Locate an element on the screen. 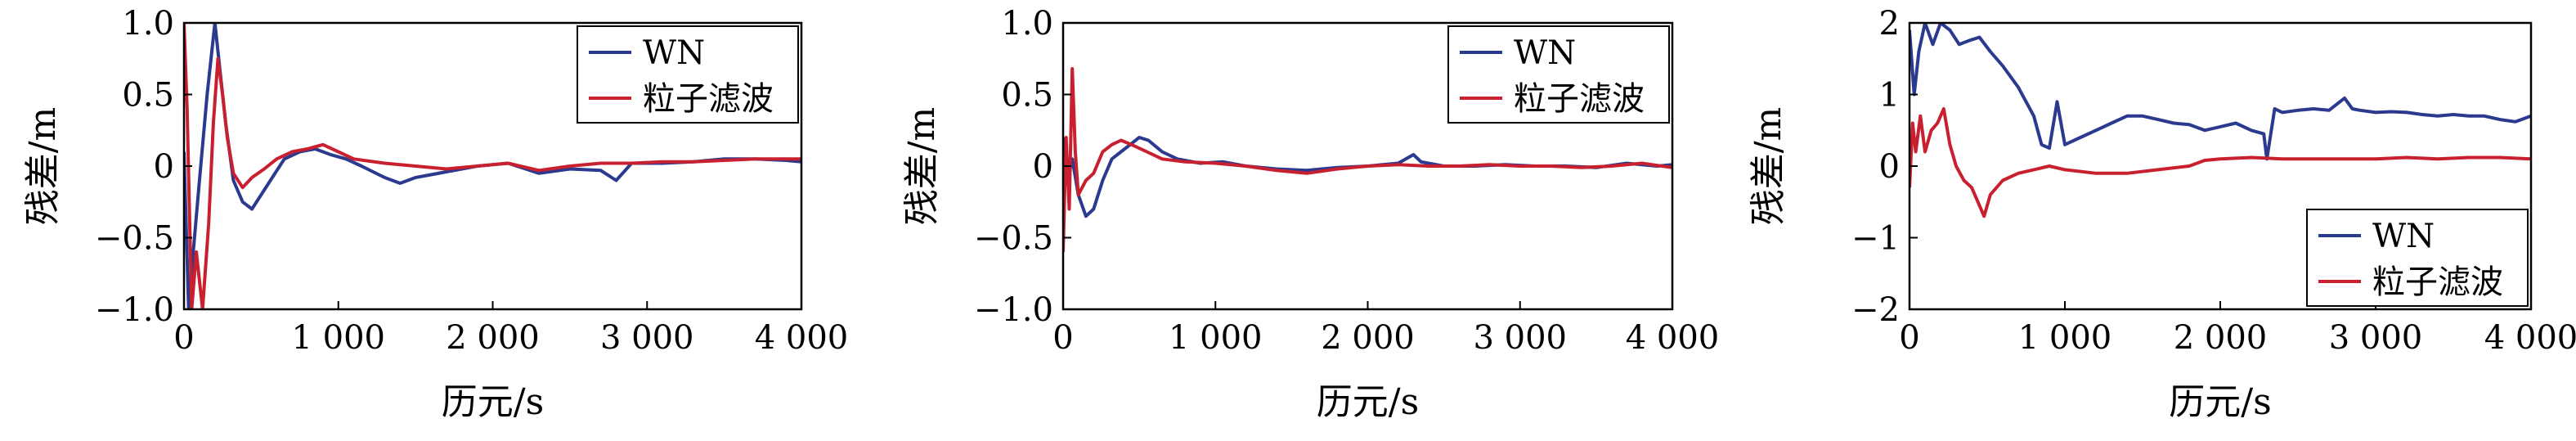 The height and width of the screenshot is (441, 2576). y-tick-label: −2 is located at coordinates (1875, 310).